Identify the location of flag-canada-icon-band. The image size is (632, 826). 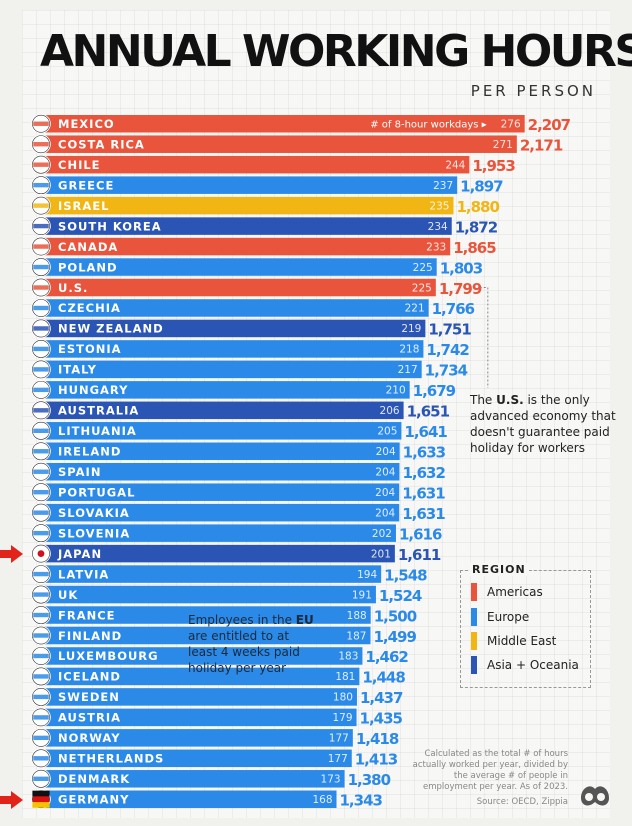
(41, 246).